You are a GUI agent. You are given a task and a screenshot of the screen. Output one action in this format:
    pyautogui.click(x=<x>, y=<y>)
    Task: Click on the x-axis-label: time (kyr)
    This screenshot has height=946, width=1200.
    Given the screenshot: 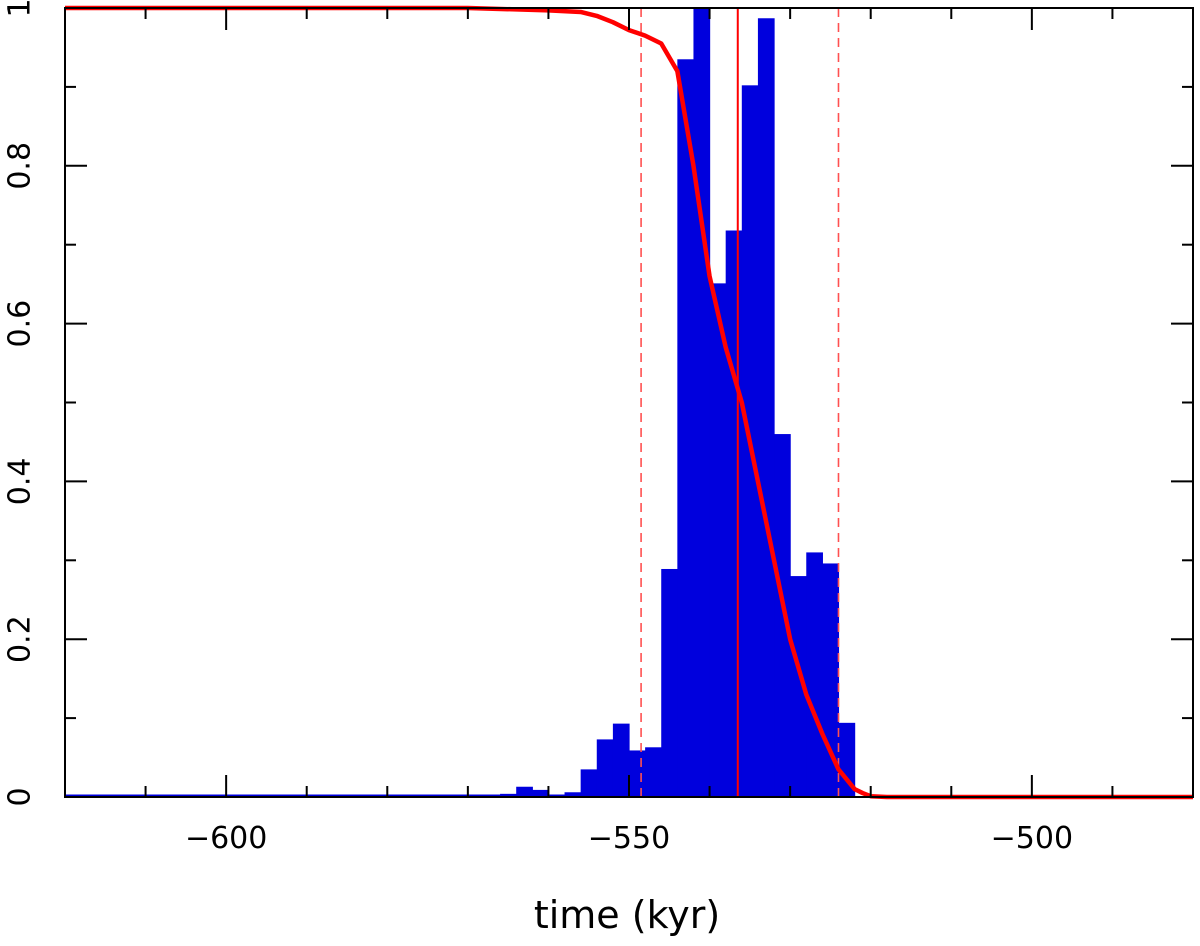 What is the action you would take?
    pyautogui.click(x=627, y=915)
    